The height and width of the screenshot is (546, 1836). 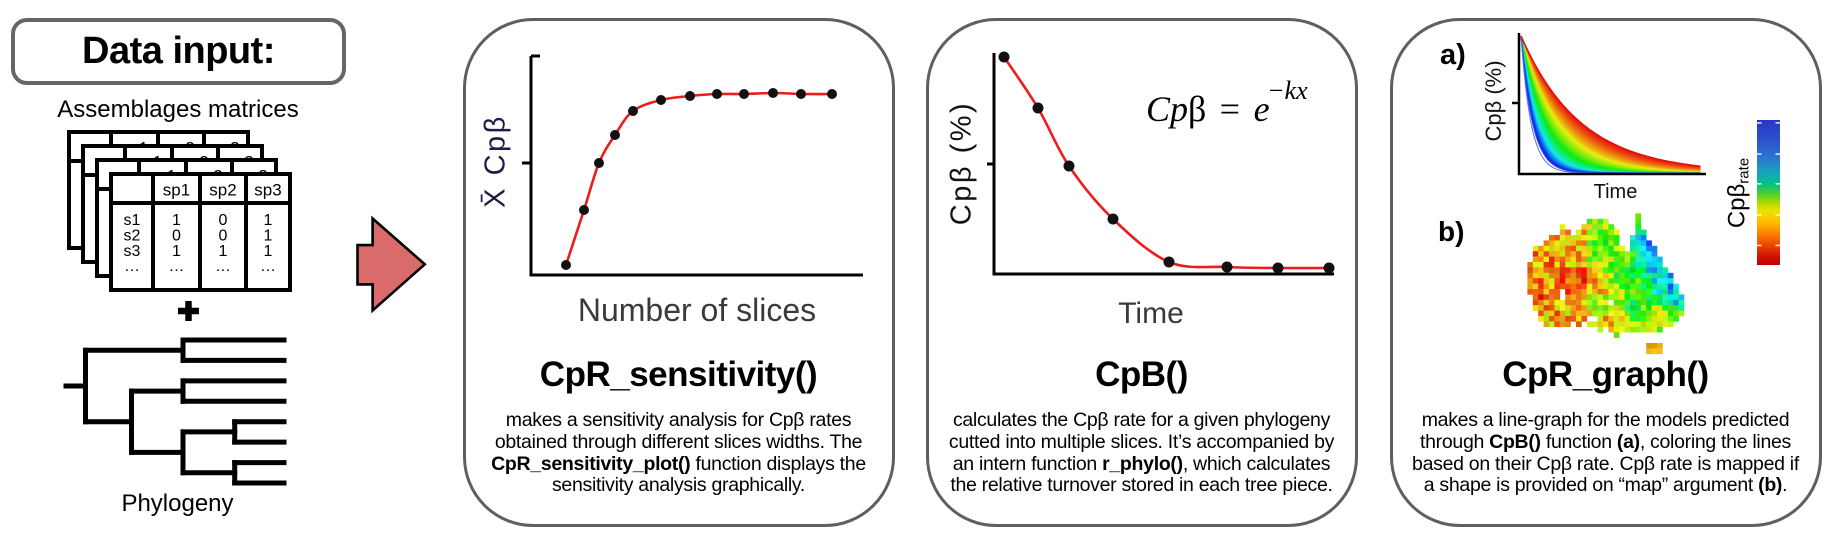 What do you see at coordinates (267, 190) in the screenshot?
I see `svg-text: sp3` at bounding box center [267, 190].